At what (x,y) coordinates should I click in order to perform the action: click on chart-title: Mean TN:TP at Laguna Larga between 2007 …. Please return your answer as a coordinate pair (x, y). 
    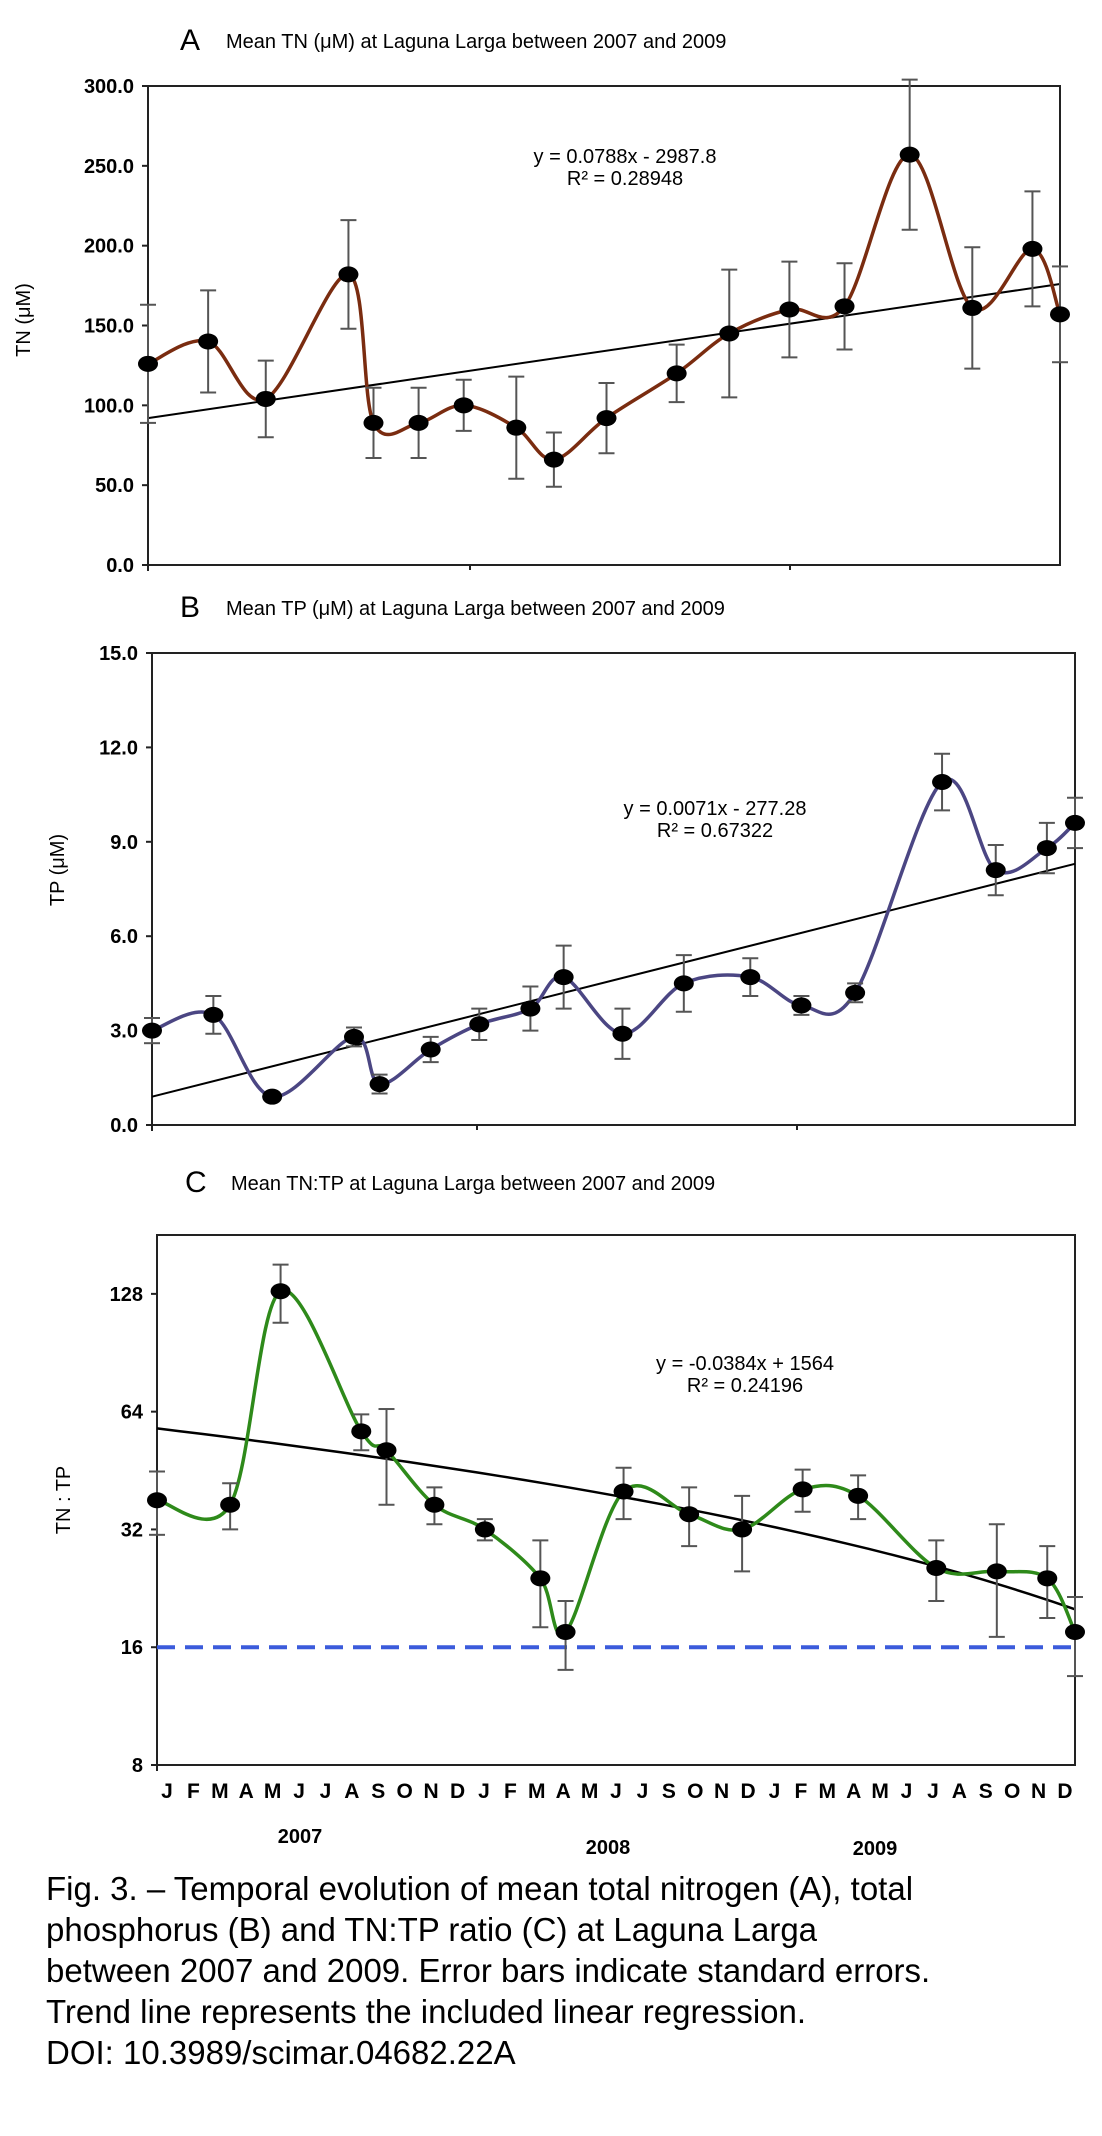
    Looking at the image, I should click on (473, 1184).